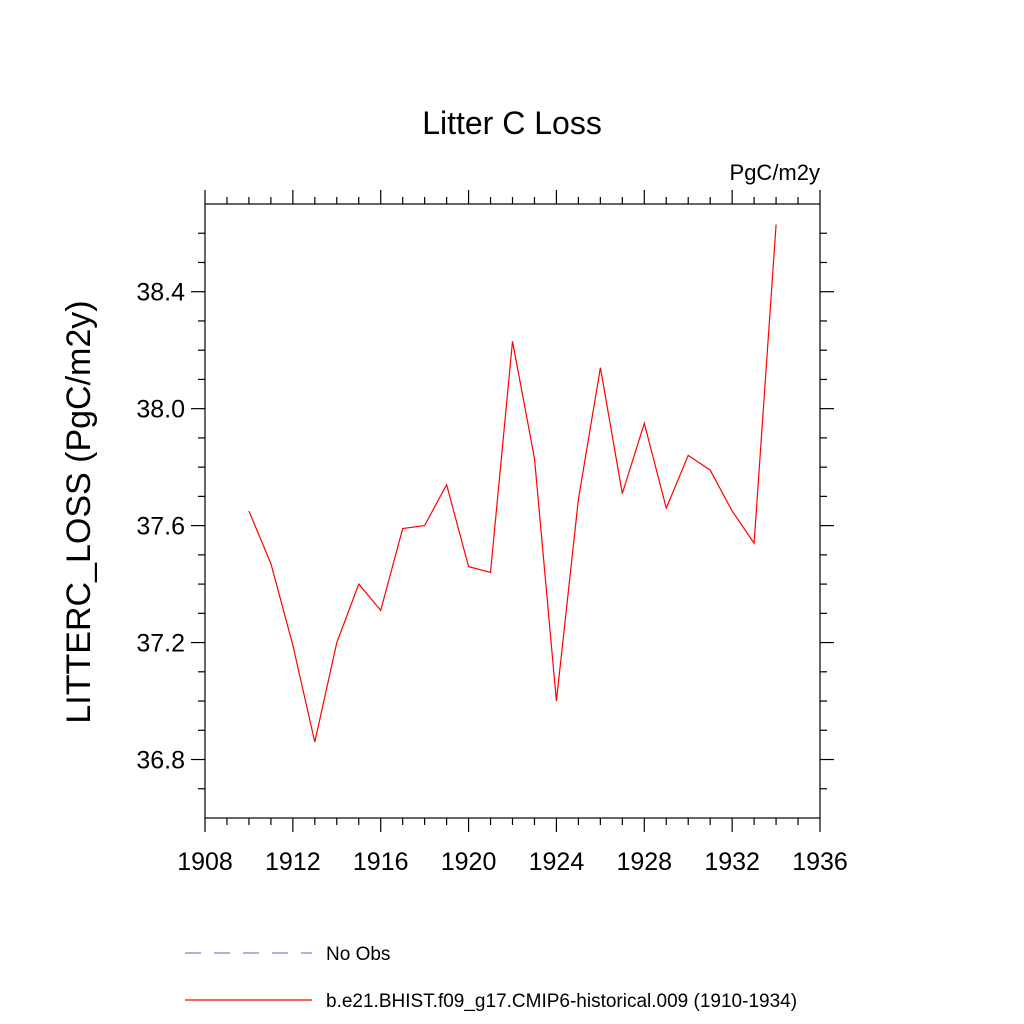 This screenshot has height=1024, width=1024. What do you see at coordinates (293, 862) in the screenshot?
I see `x-tick-label: 1912` at bounding box center [293, 862].